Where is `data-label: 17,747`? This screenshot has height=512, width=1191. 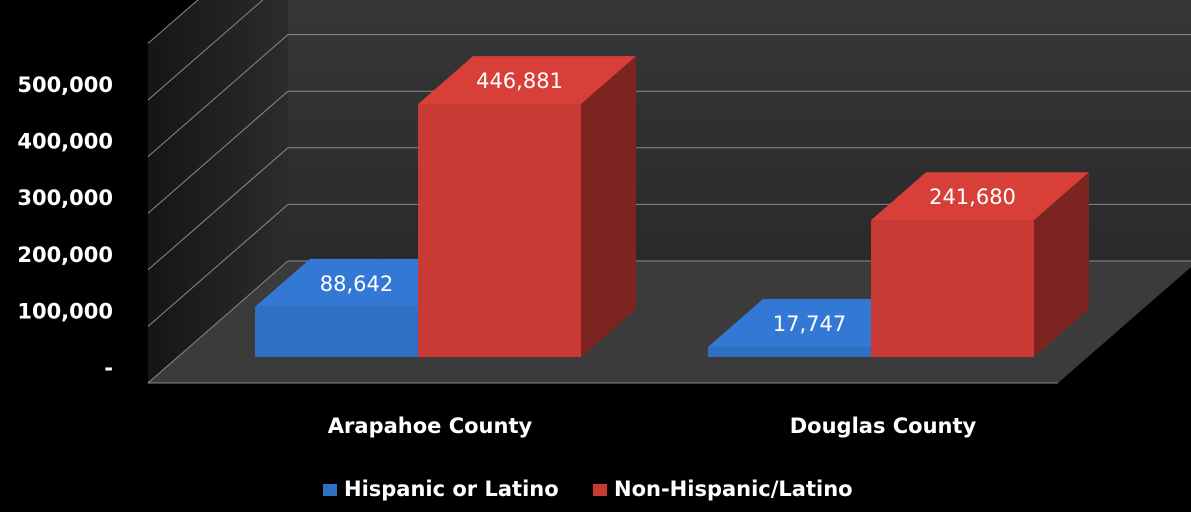 data-label: 17,747 is located at coordinates (809, 324).